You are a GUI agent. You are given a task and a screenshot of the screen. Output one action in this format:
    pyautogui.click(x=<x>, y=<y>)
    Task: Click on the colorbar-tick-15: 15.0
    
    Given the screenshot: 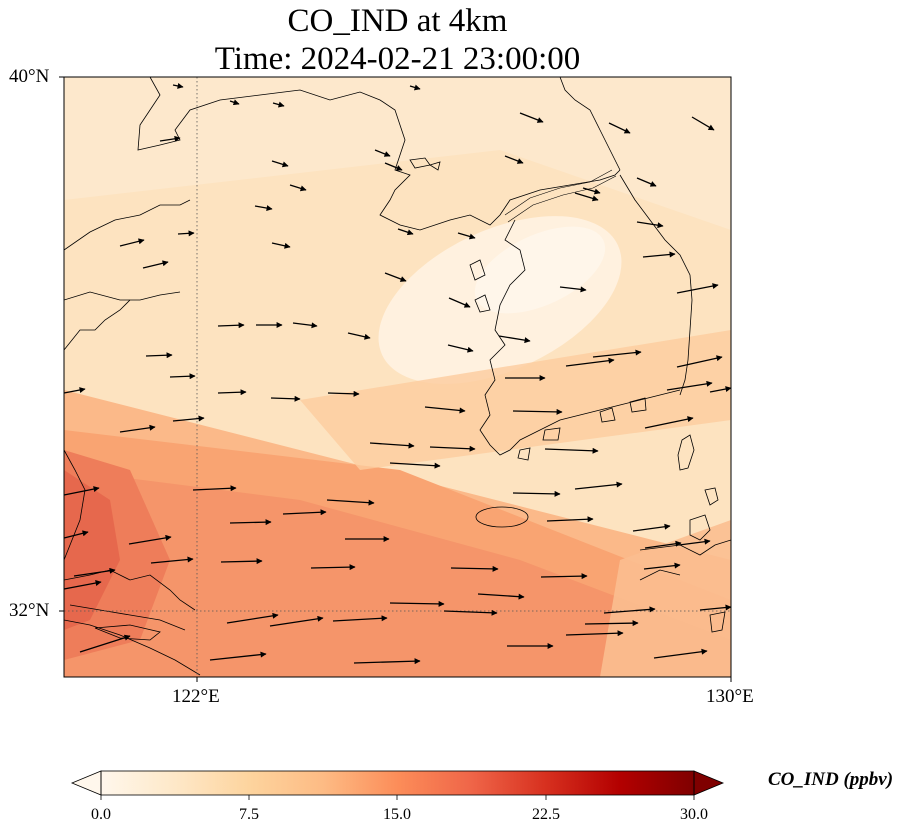 What is the action you would take?
    pyautogui.click(x=397, y=814)
    